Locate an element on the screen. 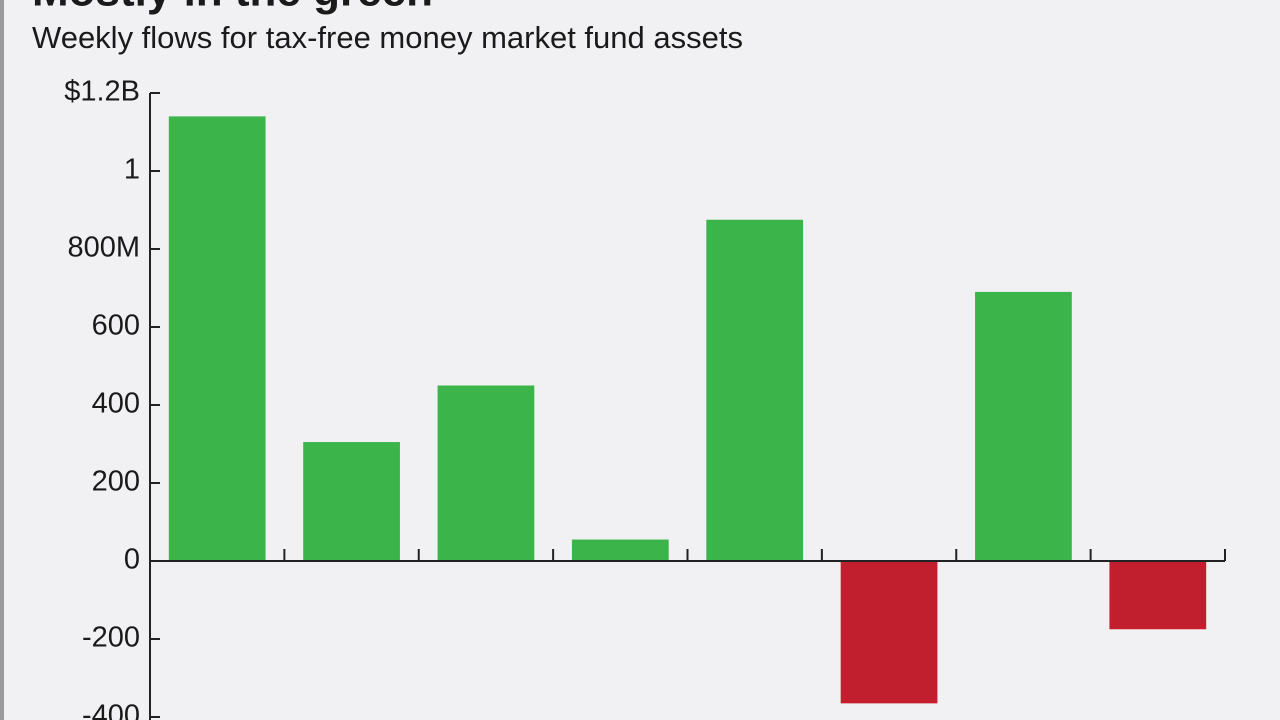 The height and width of the screenshot is (720, 1280). left-border is located at coordinates (2, 360).